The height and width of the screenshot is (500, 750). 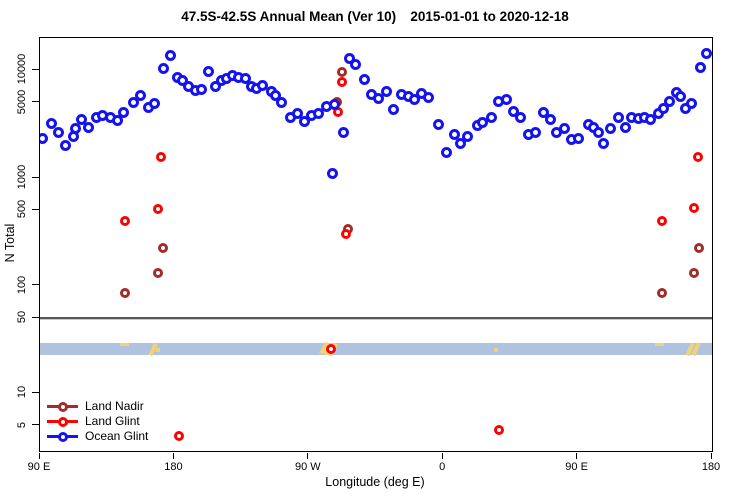 I want to click on x-tick-label: 180, so click(x=173, y=467).